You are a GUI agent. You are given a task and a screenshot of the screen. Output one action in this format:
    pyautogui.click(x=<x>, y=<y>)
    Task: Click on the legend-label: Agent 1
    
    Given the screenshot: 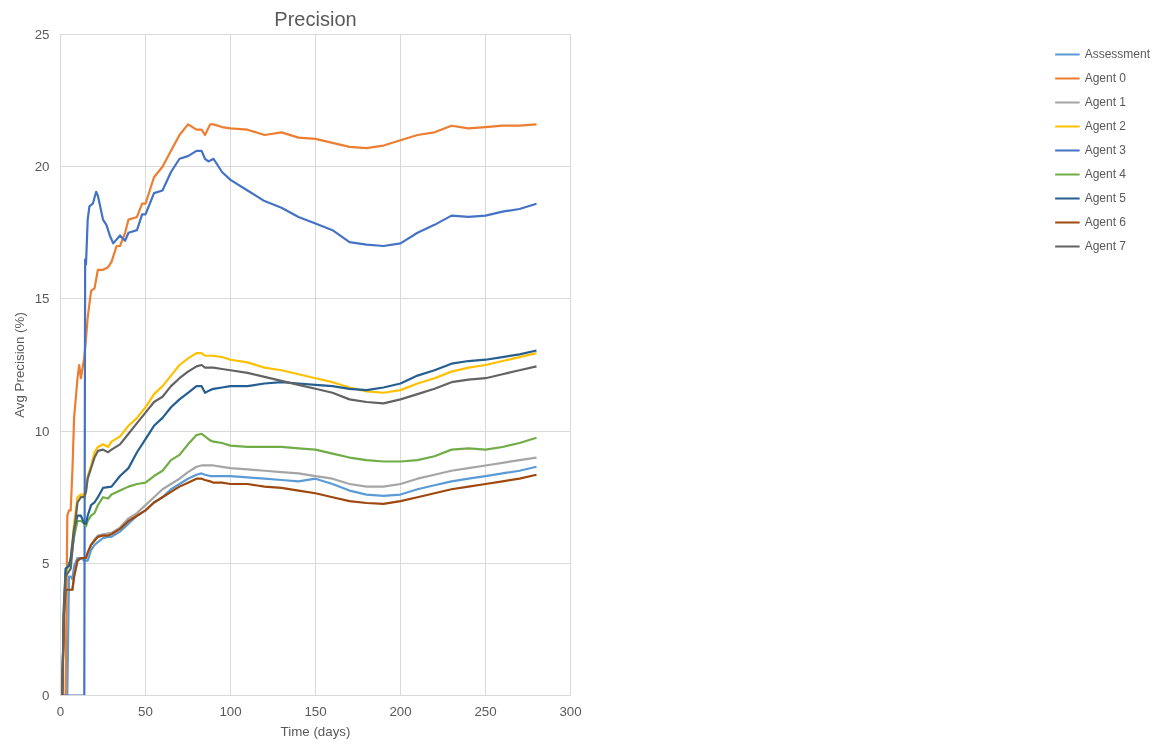 What is the action you would take?
    pyautogui.click(x=1105, y=102)
    